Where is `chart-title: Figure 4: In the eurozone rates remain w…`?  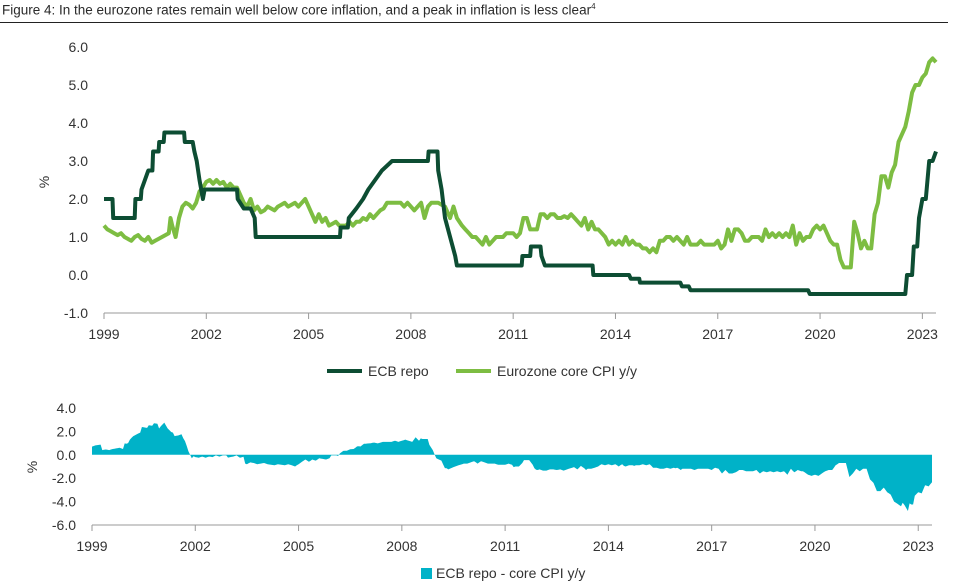 chart-title: Figure 4: In the eurozone rates remain w… is located at coordinates (299, 10).